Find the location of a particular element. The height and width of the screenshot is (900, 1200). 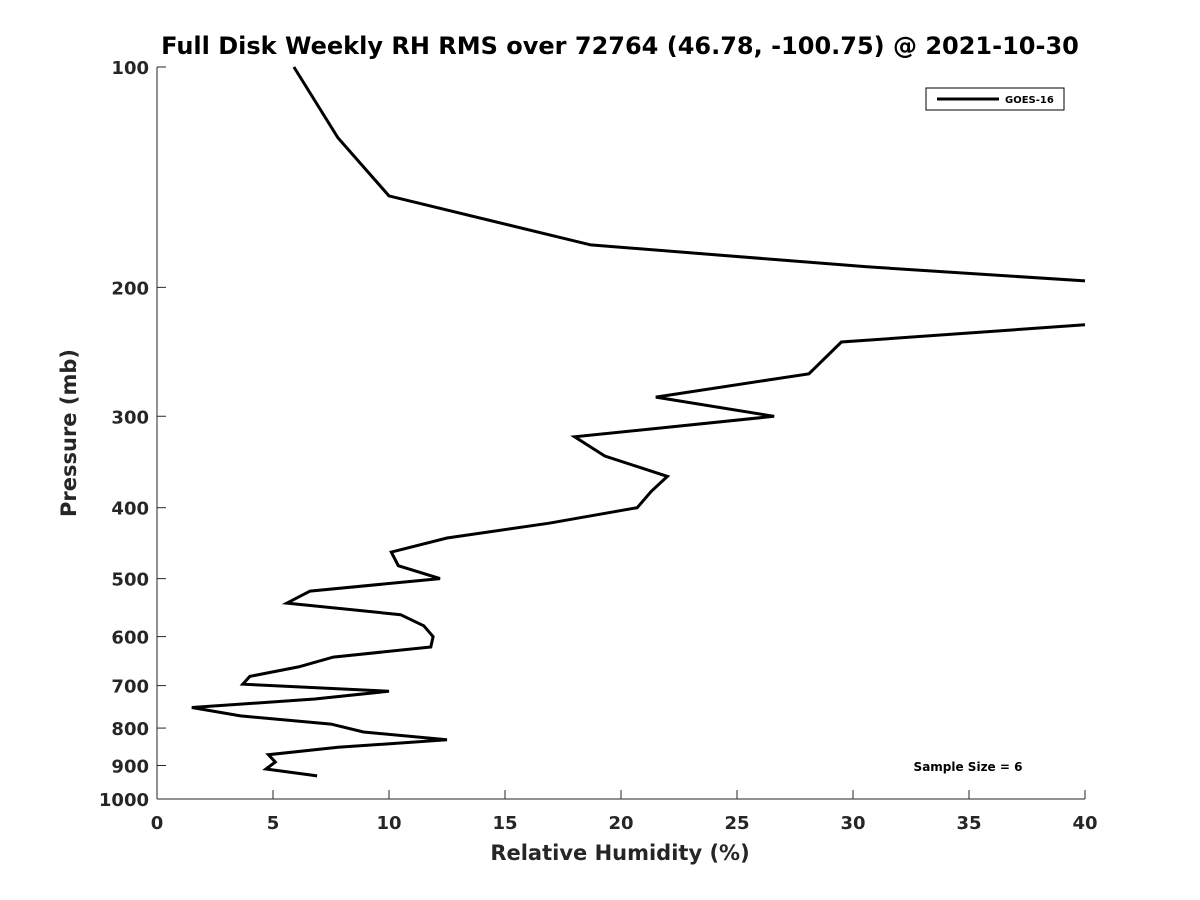

y-tick-label: 900 is located at coordinates (130, 767).